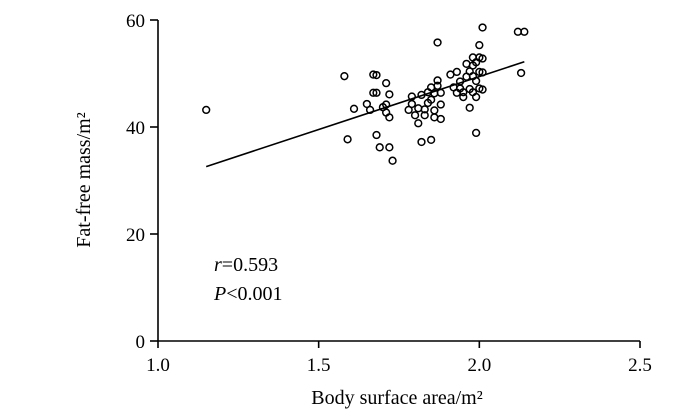 The width and height of the screenshot is (700, 417). Describe the element at coordinates (479, 365) in the screenshot. I see `x-tick-label: 2.0` at that location.